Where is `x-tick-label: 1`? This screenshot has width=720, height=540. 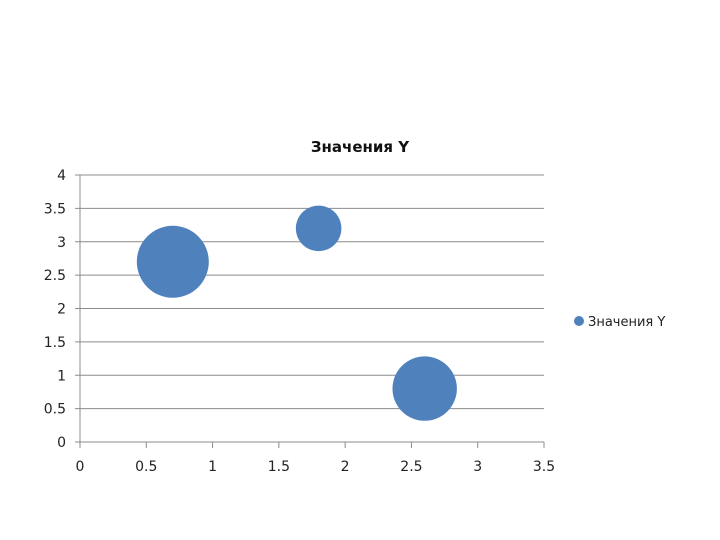
x-tick-label: 1 is located at coordinates (212, 467).